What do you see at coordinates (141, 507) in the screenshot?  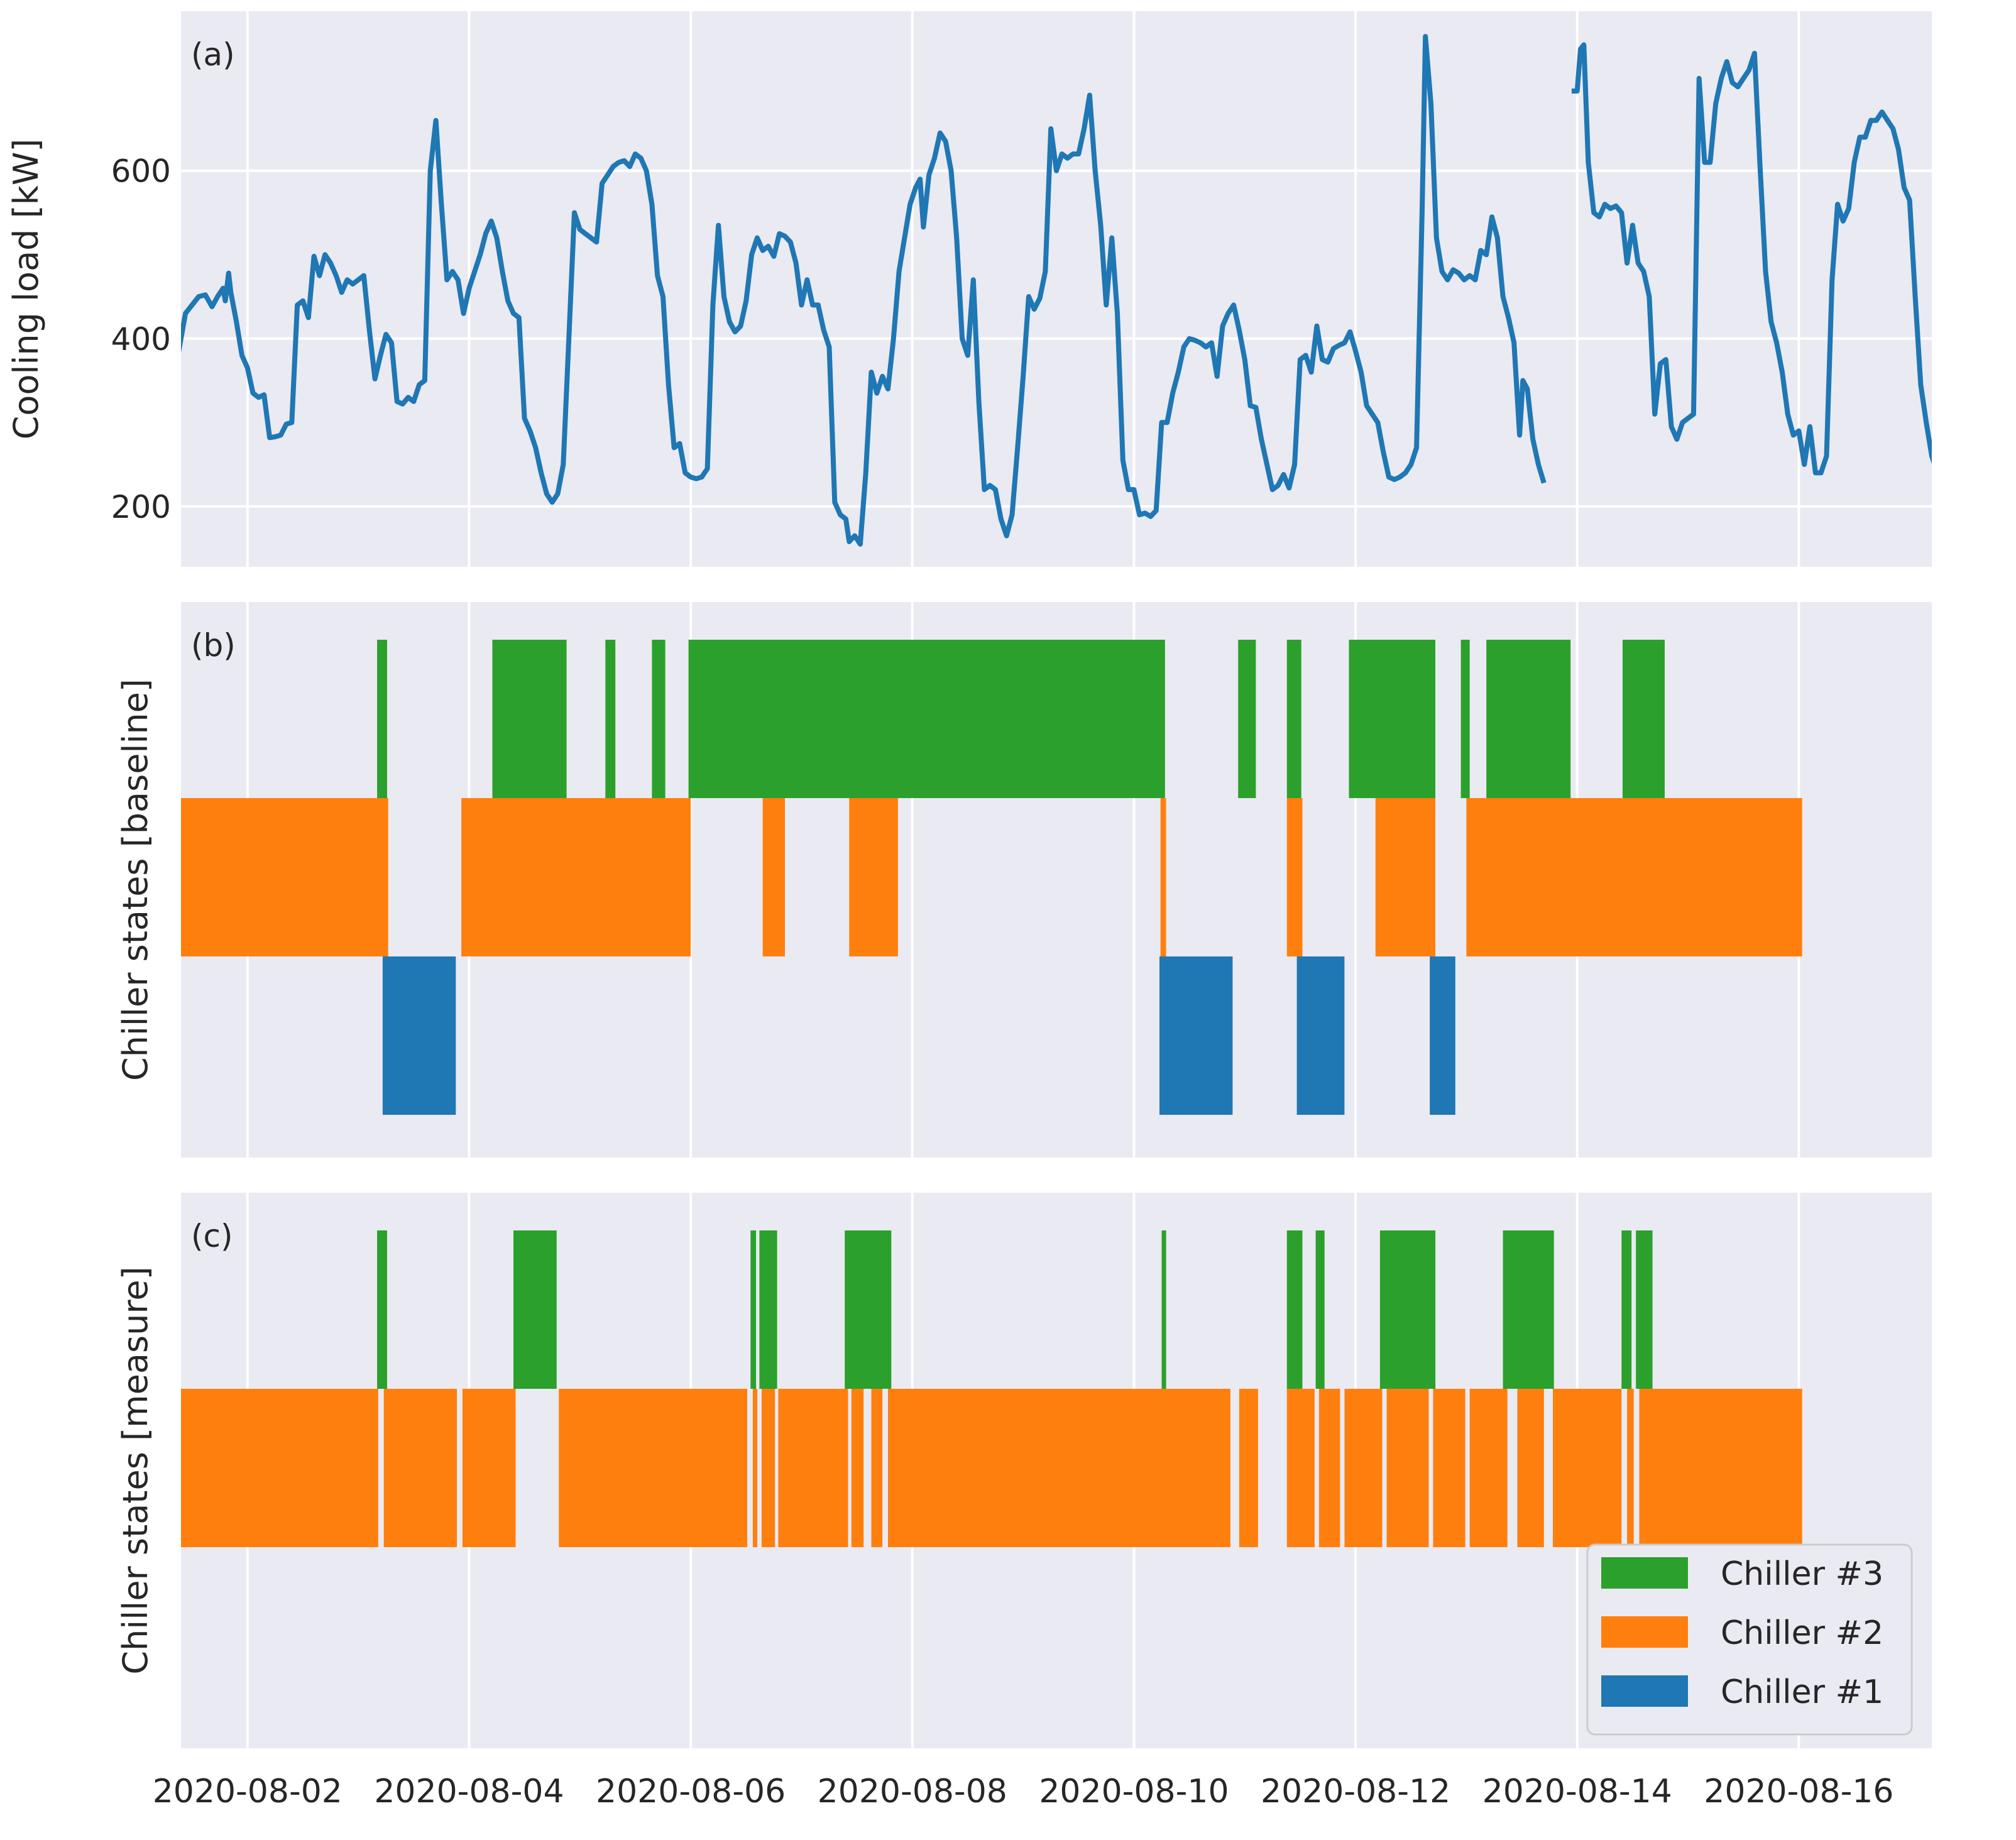 I see `y-tick-label-200: 200` at bounding box center [141, 507].